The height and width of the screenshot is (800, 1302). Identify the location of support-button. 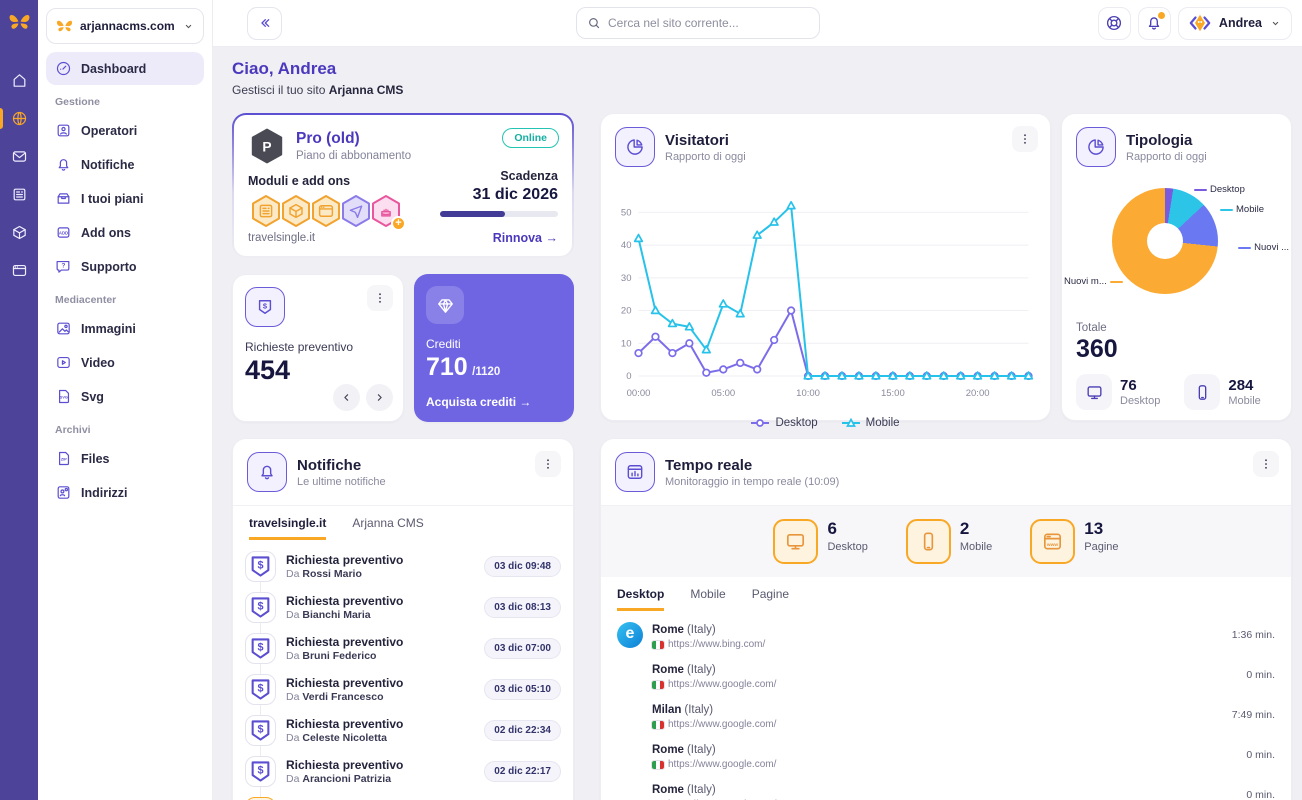
(1114, 23).